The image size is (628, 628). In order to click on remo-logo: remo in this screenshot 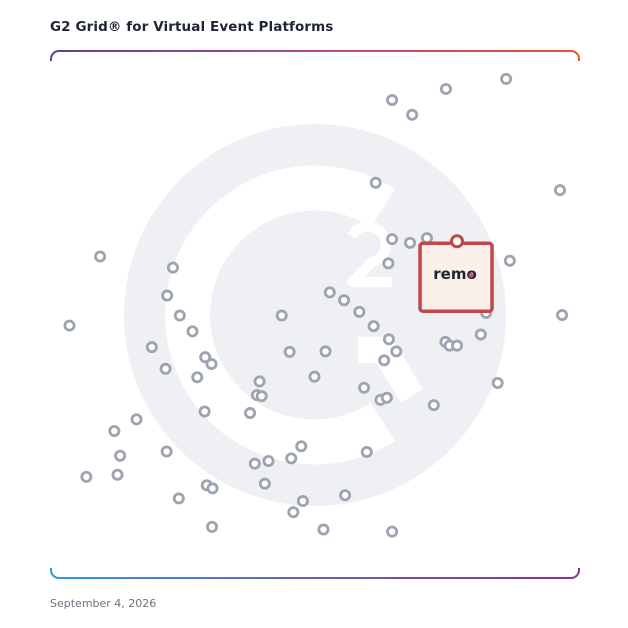, I will do `click(455, 274)`.